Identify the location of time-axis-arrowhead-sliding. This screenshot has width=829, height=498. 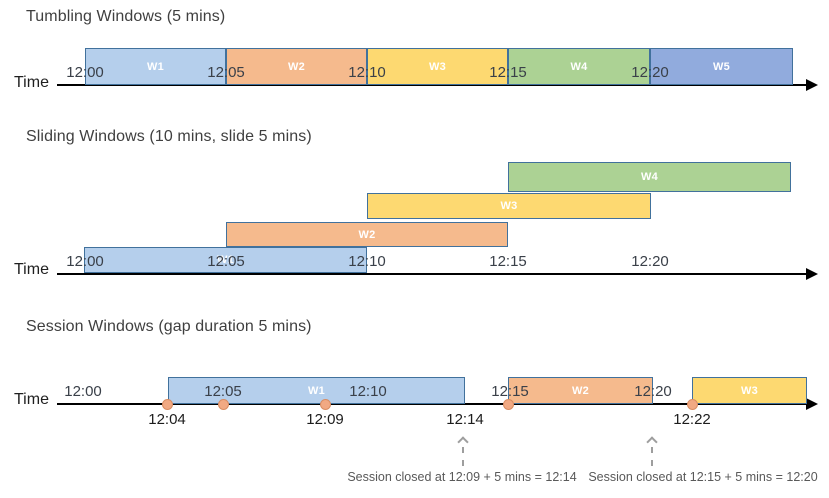
(812, 274).